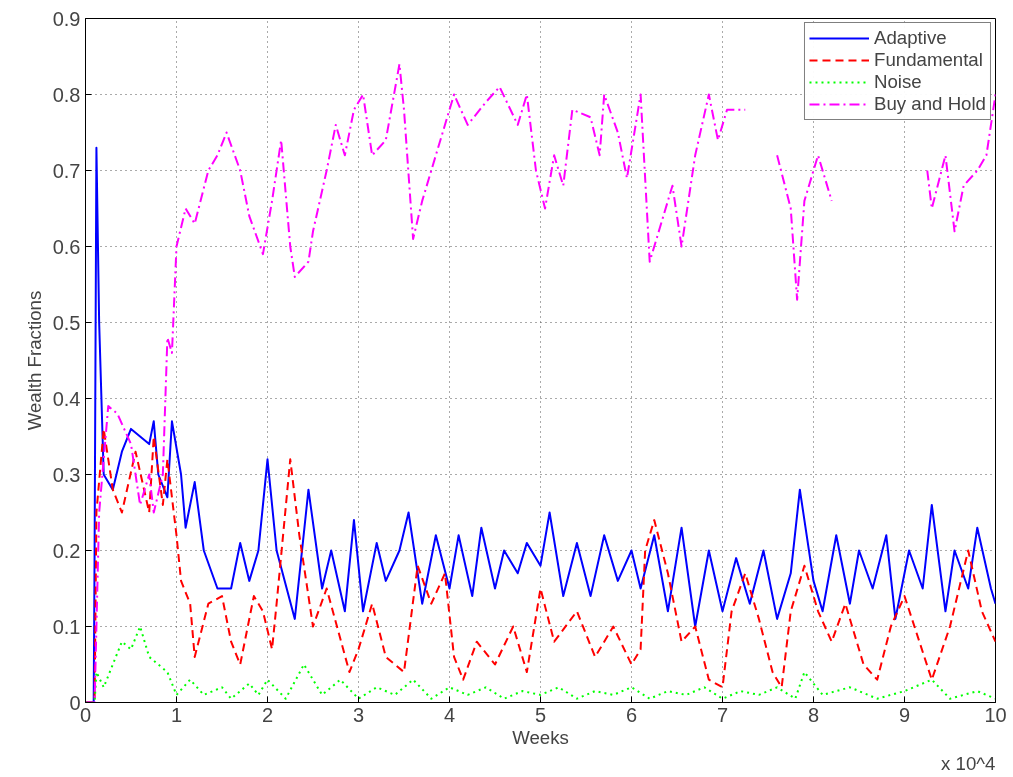 The image size is (1013, 777). I want to click on legend-label: Fundamental, so click(928, 60).